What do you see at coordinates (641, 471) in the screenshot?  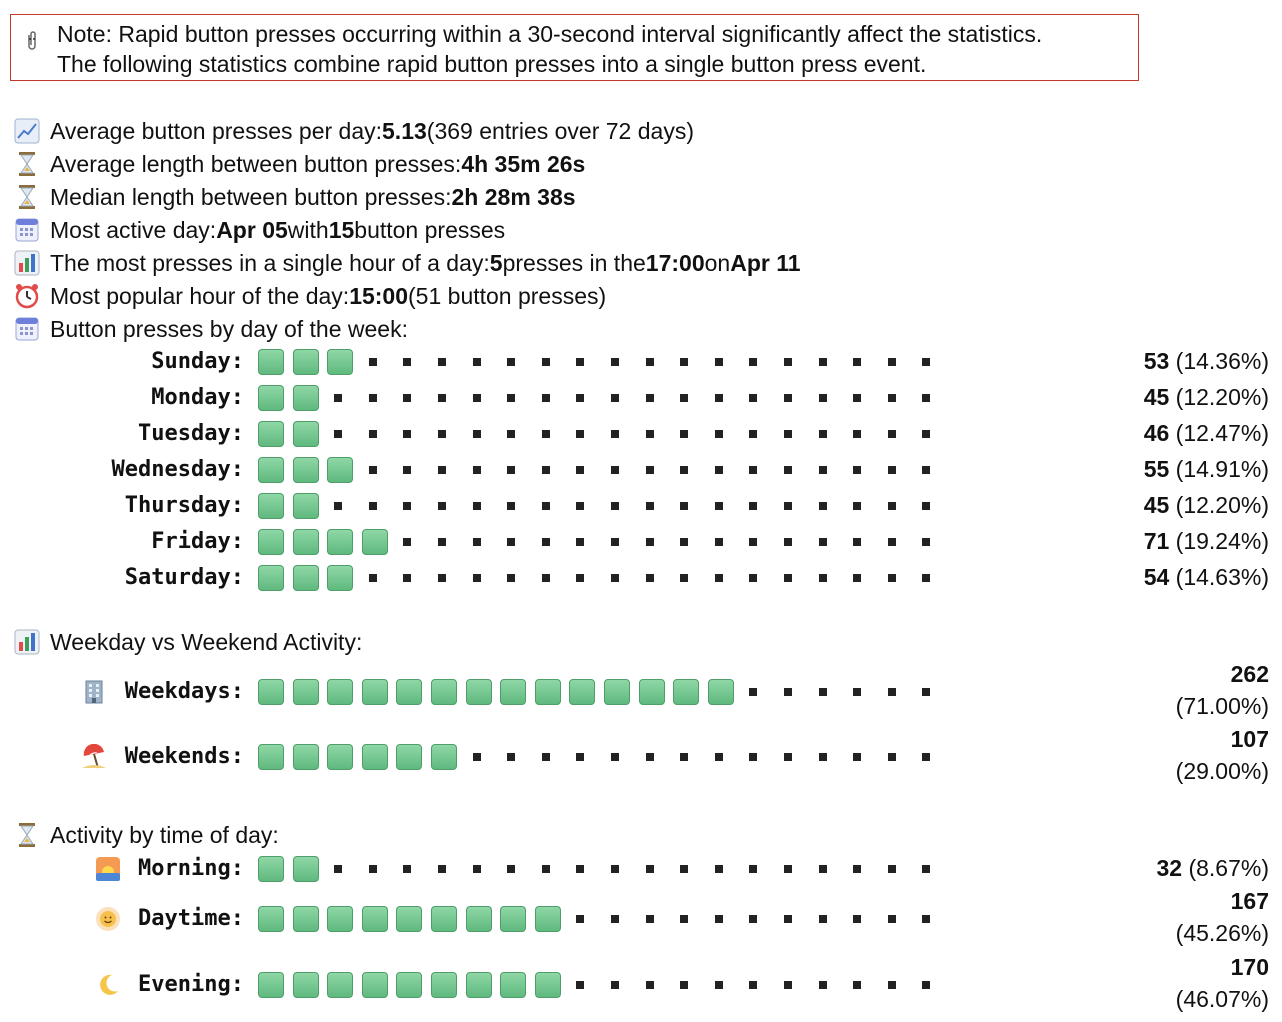 I see `stat-row: Wednesday: 55 (14.91%)` at bounding box center [641, 471].